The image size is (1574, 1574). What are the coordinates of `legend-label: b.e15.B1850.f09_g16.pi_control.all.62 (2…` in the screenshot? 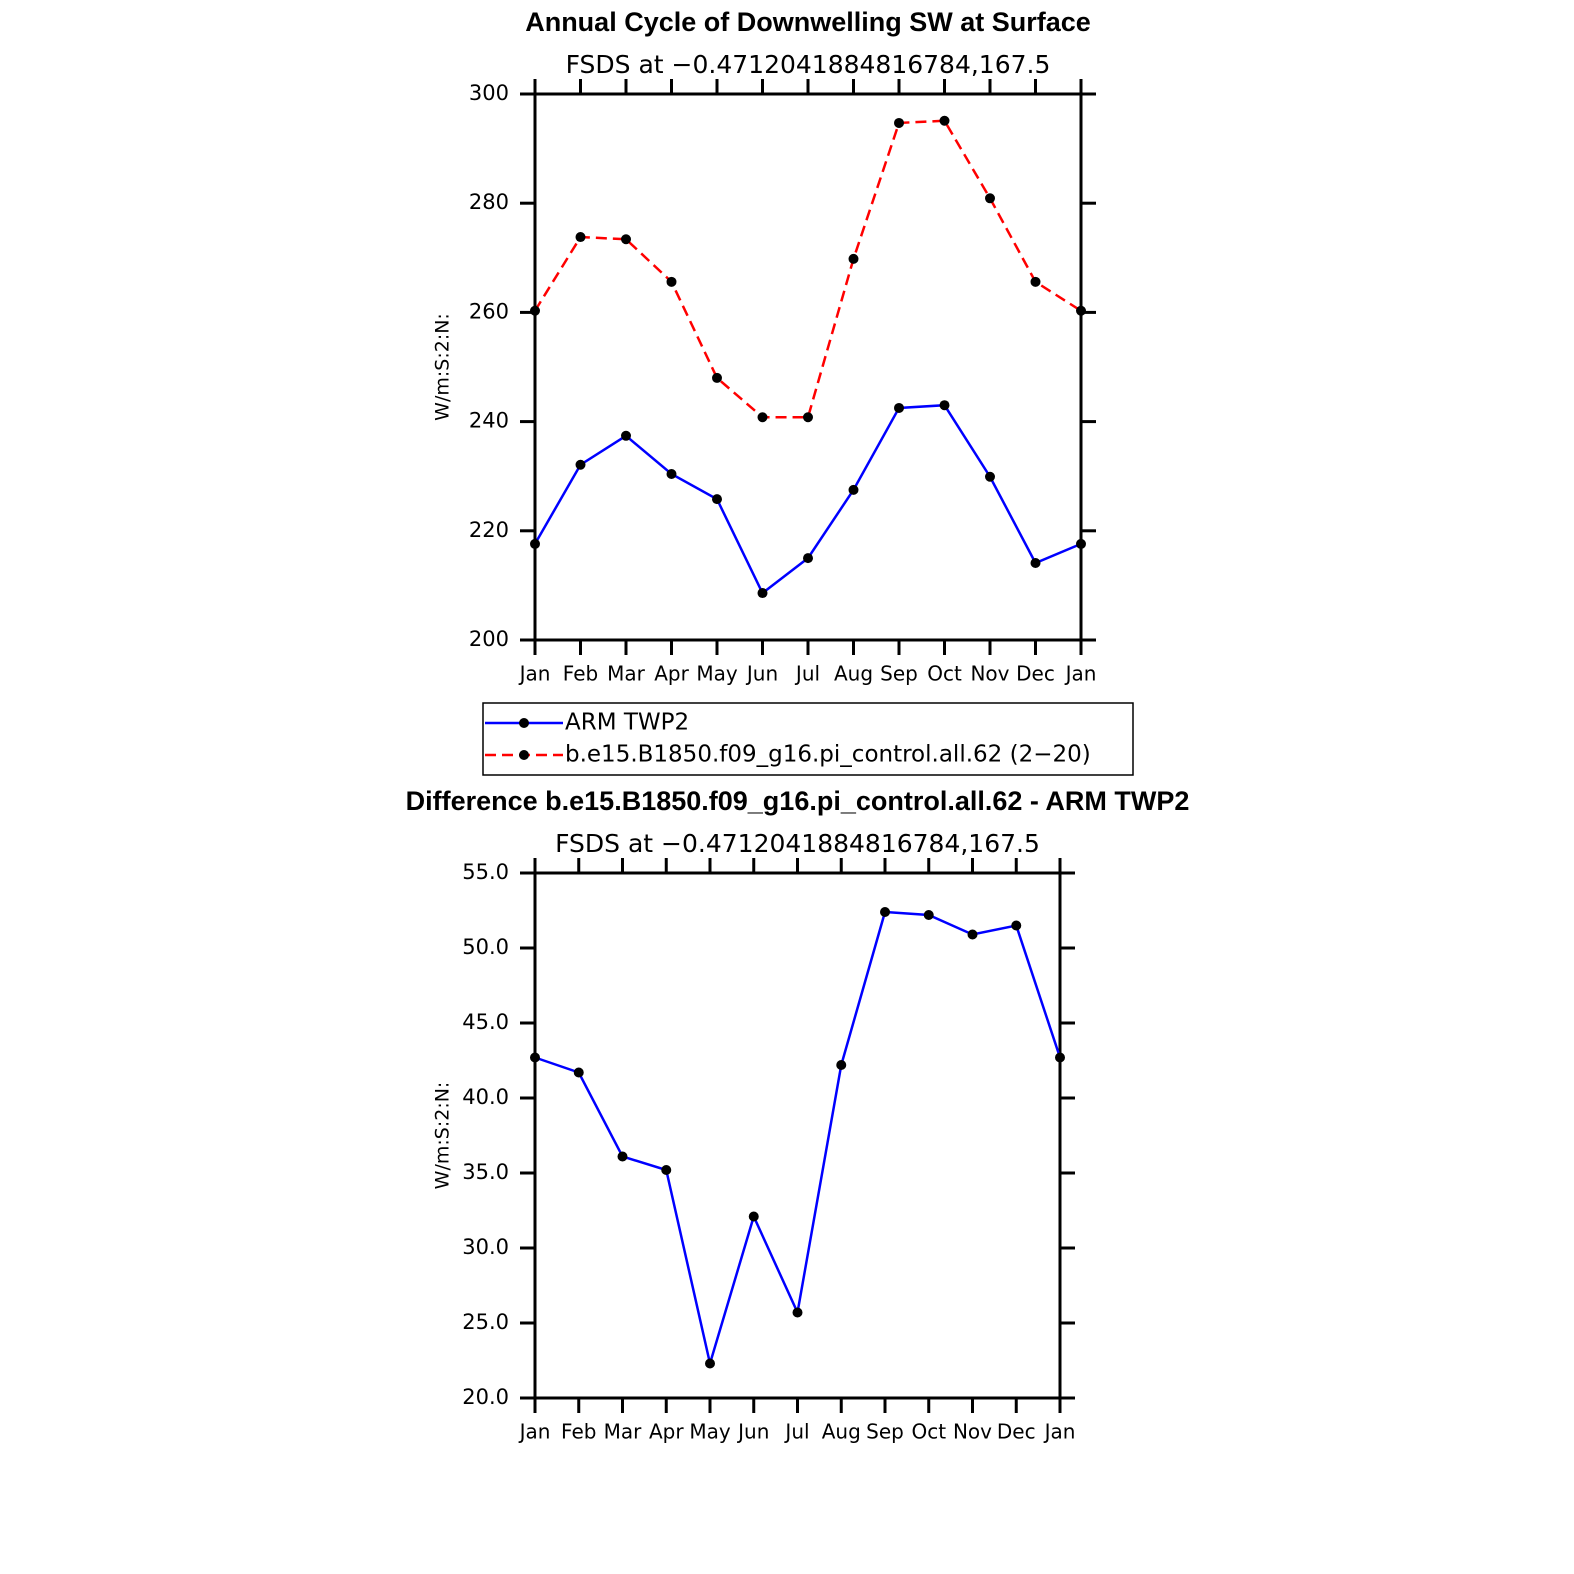 It's located at (828, 755).